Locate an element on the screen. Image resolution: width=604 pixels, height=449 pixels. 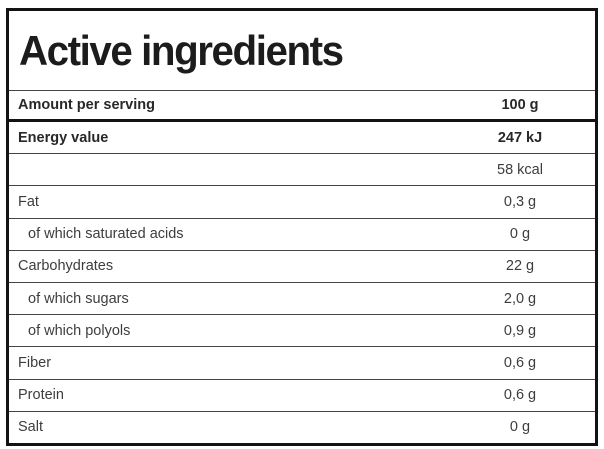
serving-header-label: Amount per serving is located at coordinates (86, 105).